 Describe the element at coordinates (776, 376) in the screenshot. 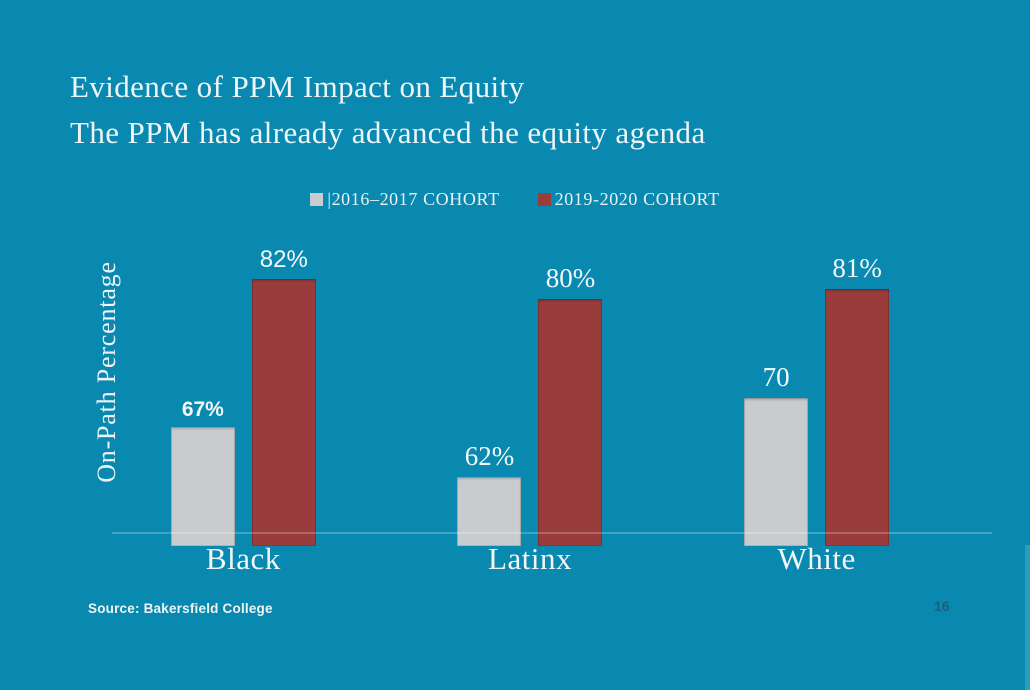

I see `bar-value-label: 70` at that location.